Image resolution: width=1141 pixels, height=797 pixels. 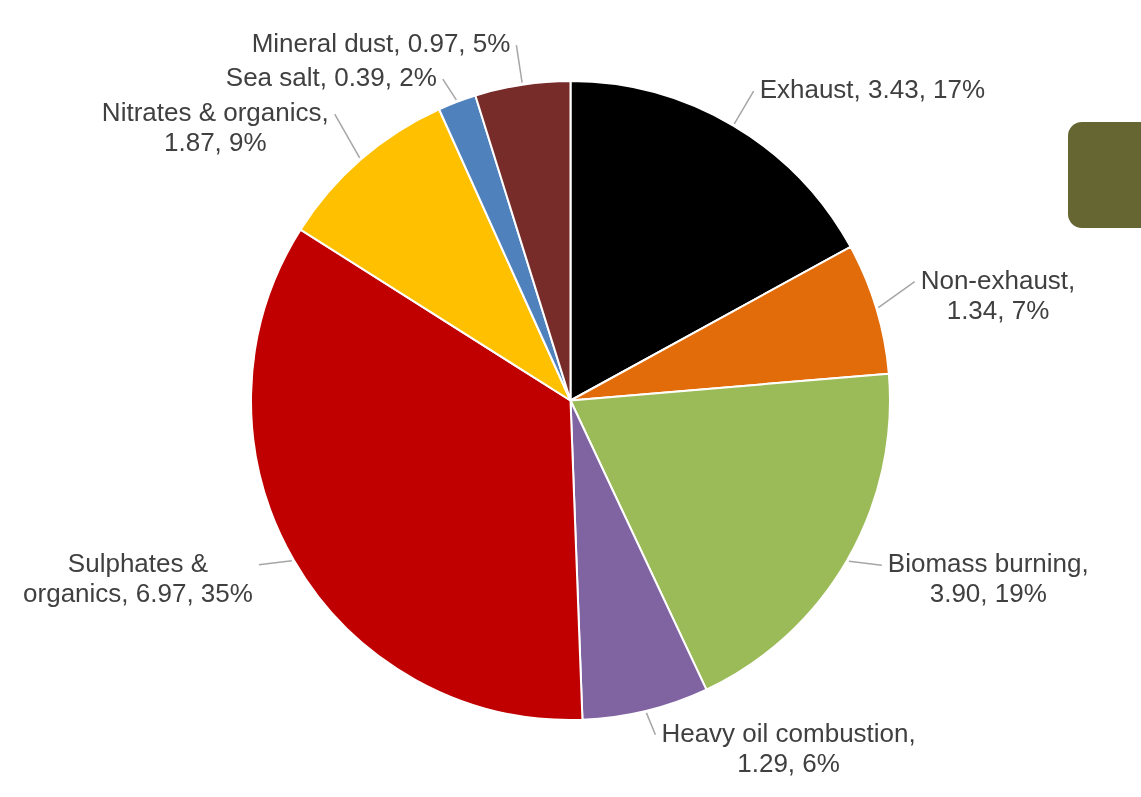 What do you see at coordinates (138, 577) in the screenshot?
I see `slice-label: Sulphates & organics, 6.97, 35%` at bounding box center [138, 577].